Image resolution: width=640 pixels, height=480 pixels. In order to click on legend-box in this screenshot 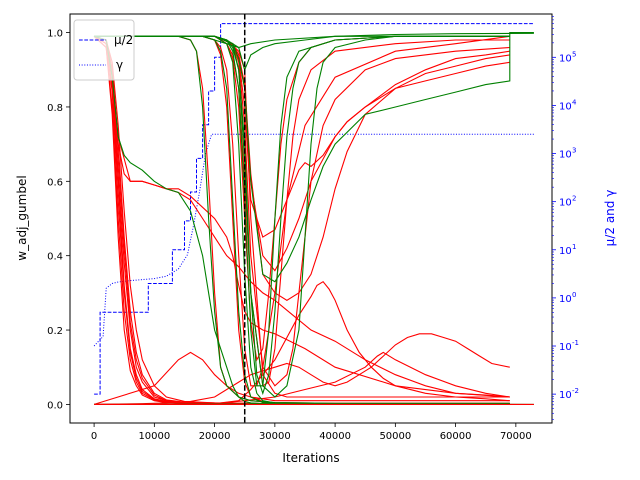, I will do `click(104, 50)`.